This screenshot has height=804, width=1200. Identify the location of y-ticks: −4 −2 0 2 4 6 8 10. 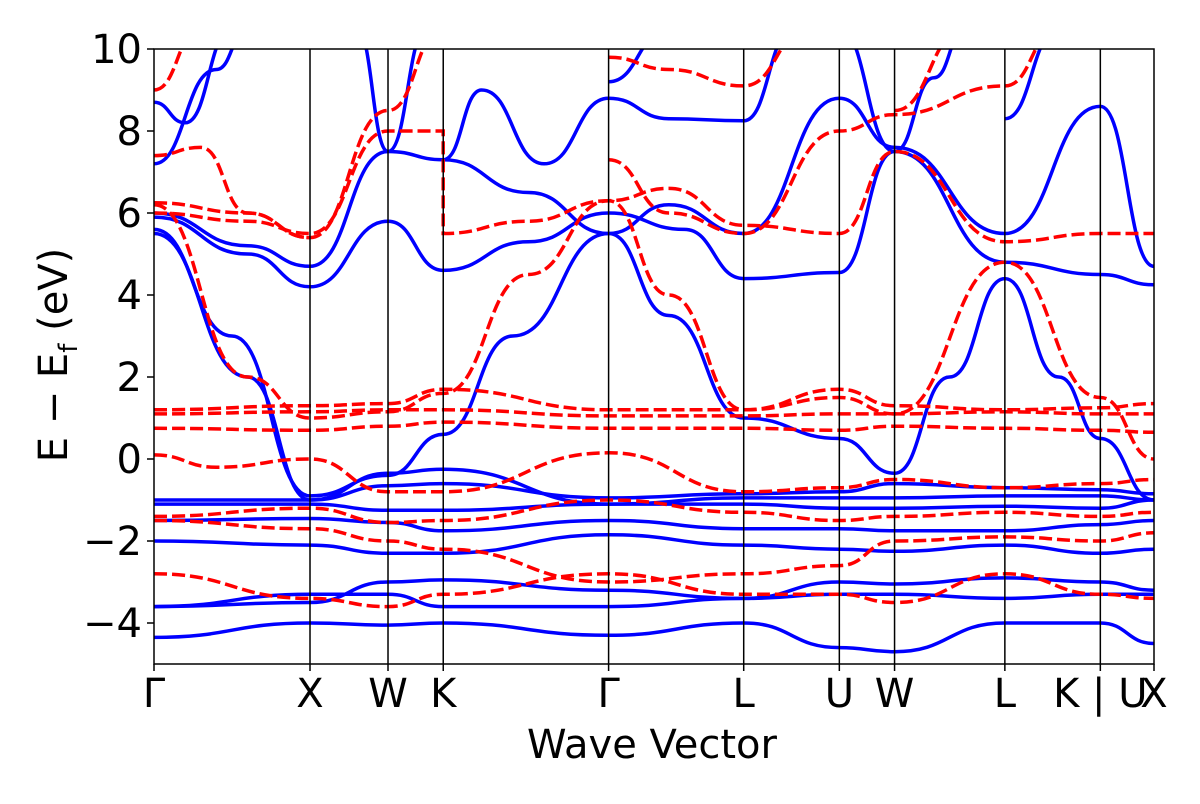
(118, 337).